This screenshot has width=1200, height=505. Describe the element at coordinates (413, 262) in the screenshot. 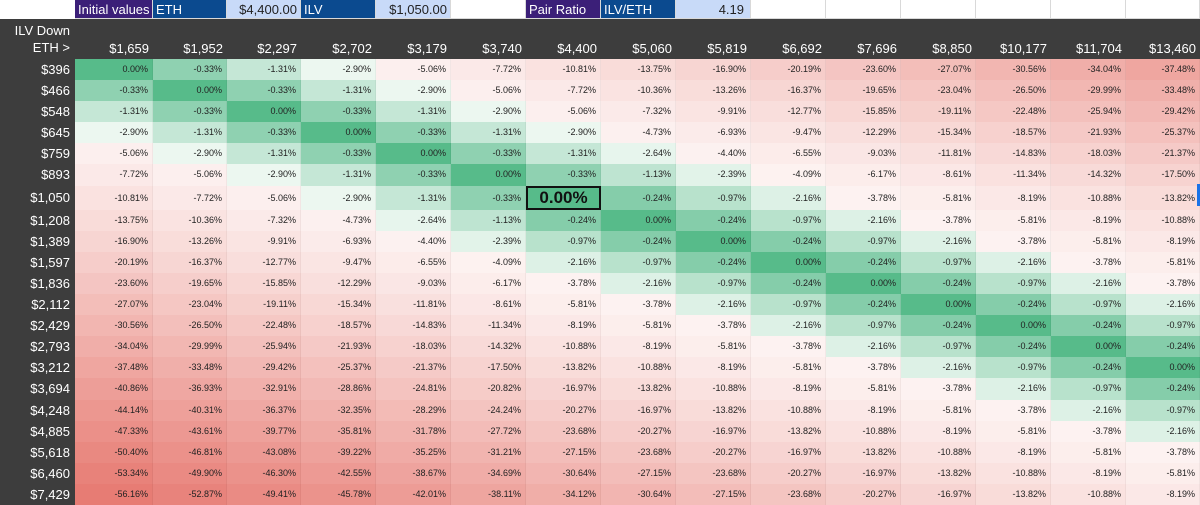

I see `heatmap-cell: -6.55%` at that location.